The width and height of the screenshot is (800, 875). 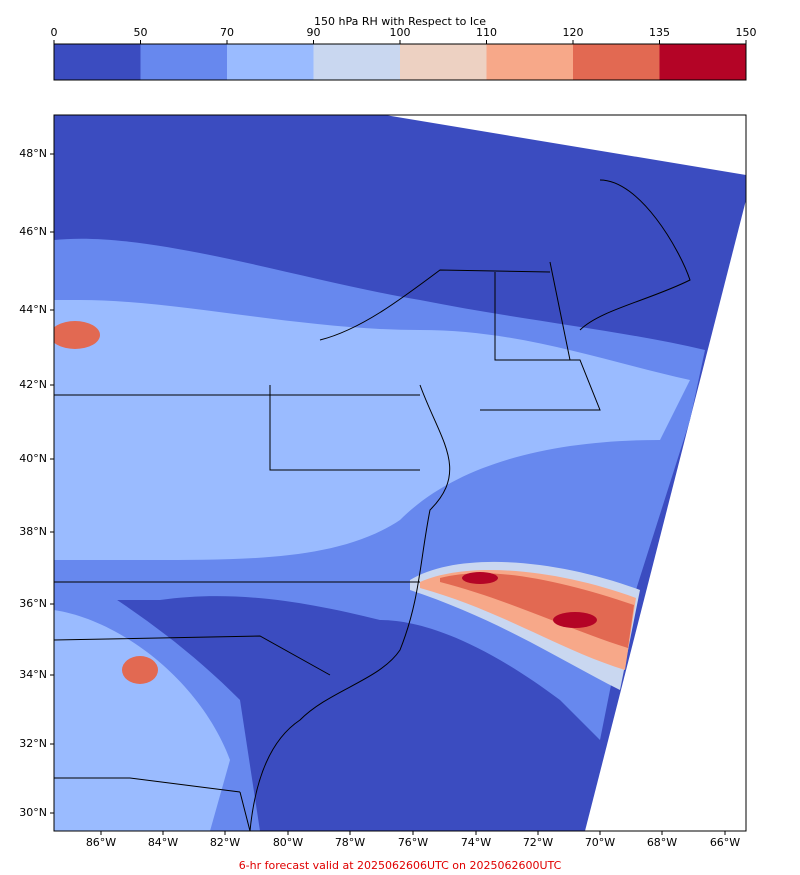 I want to click on lon-label: 74°W, so click(x=476, y=842).